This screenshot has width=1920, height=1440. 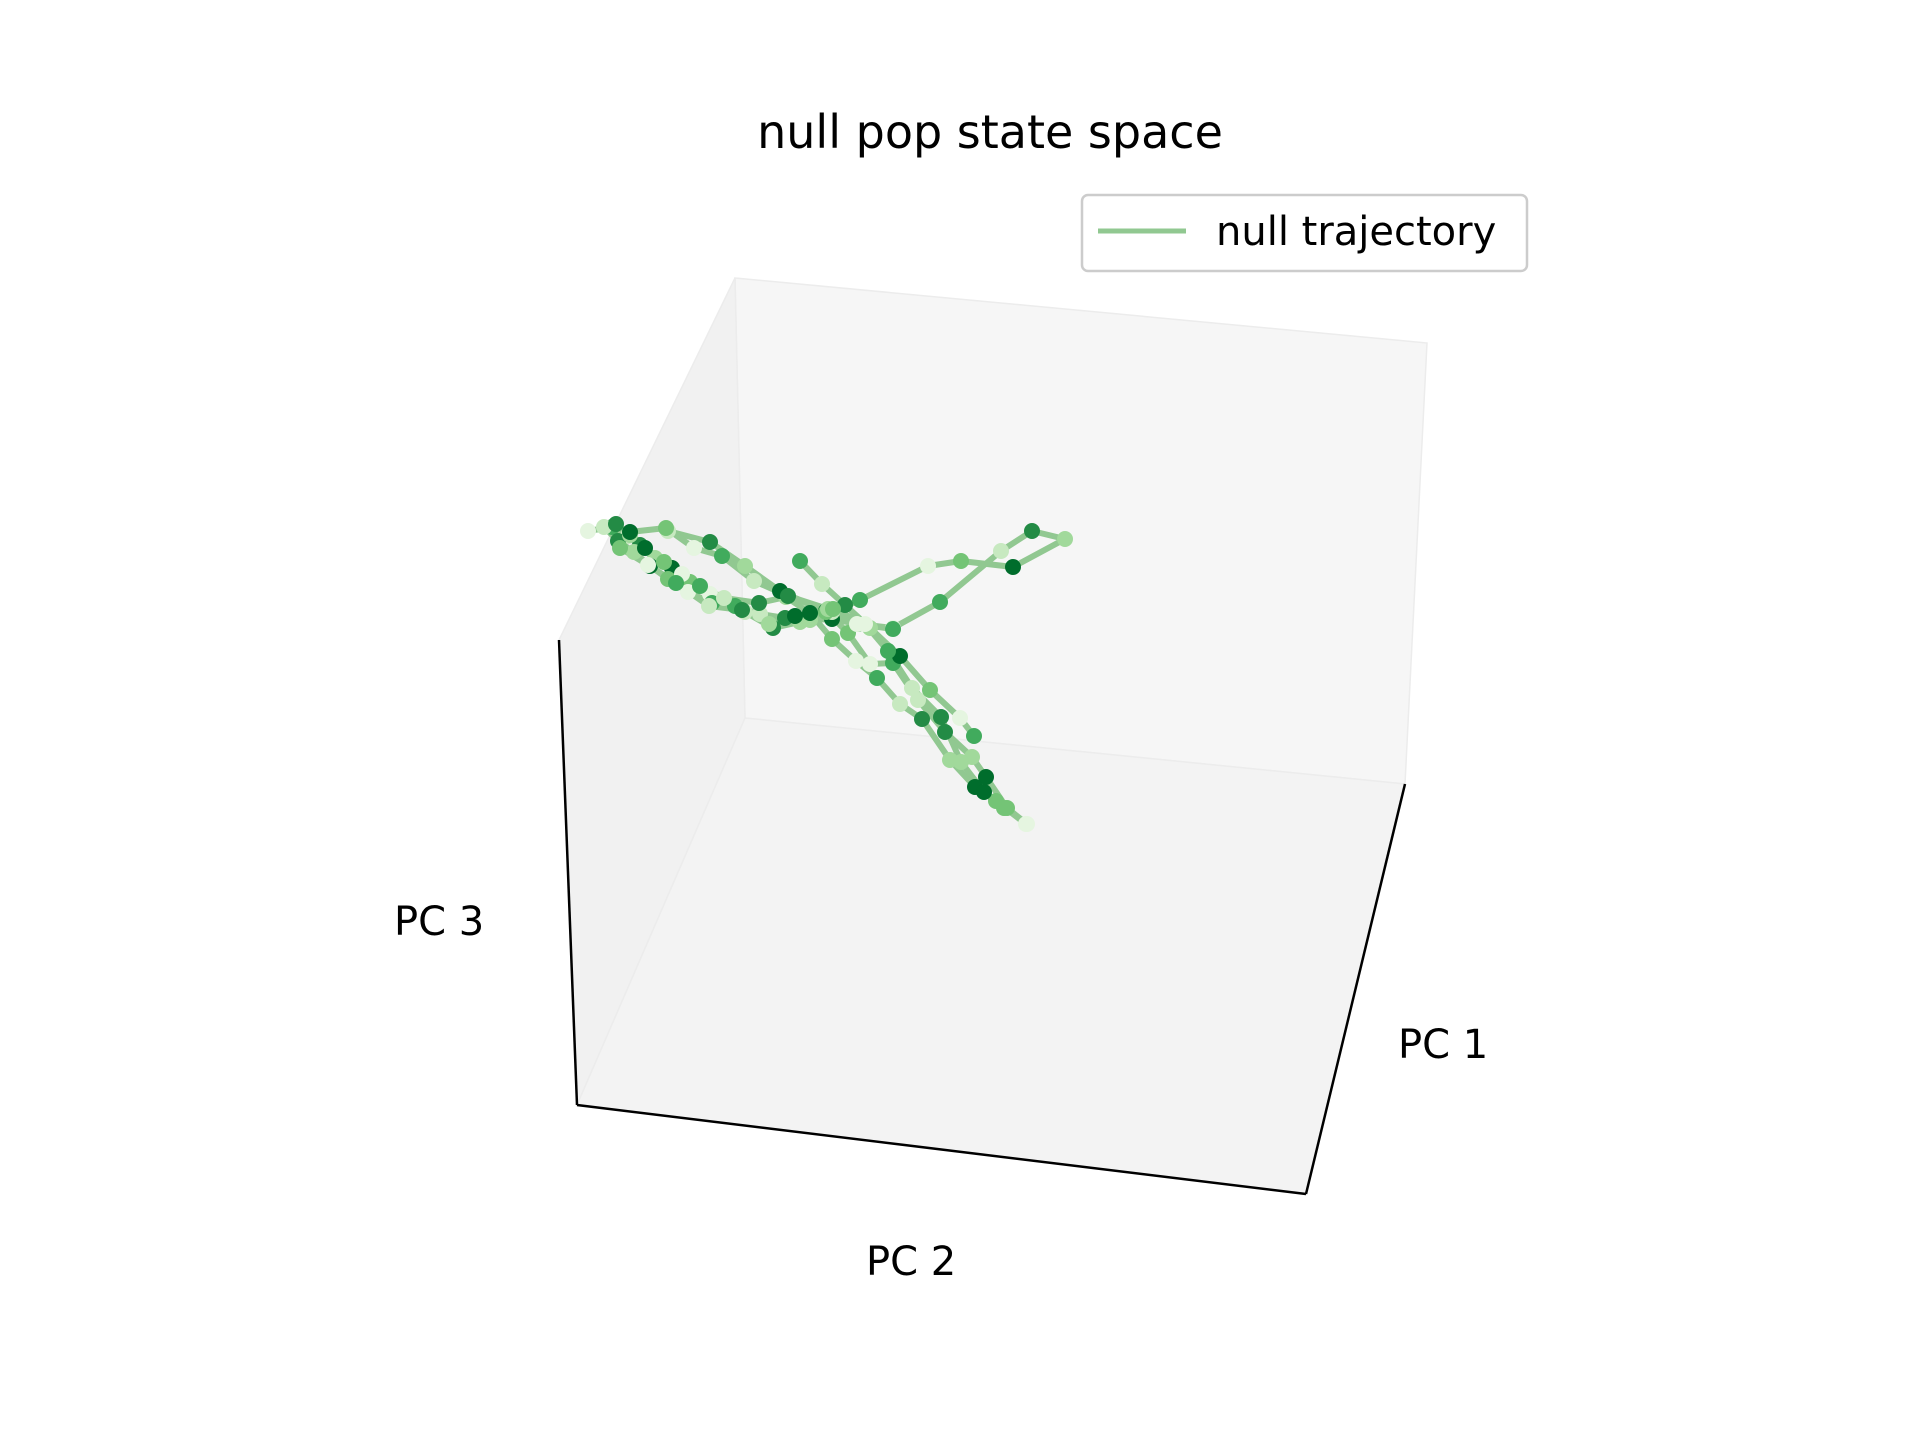 I want to click on legend-box, so click(x=1304, y=233).